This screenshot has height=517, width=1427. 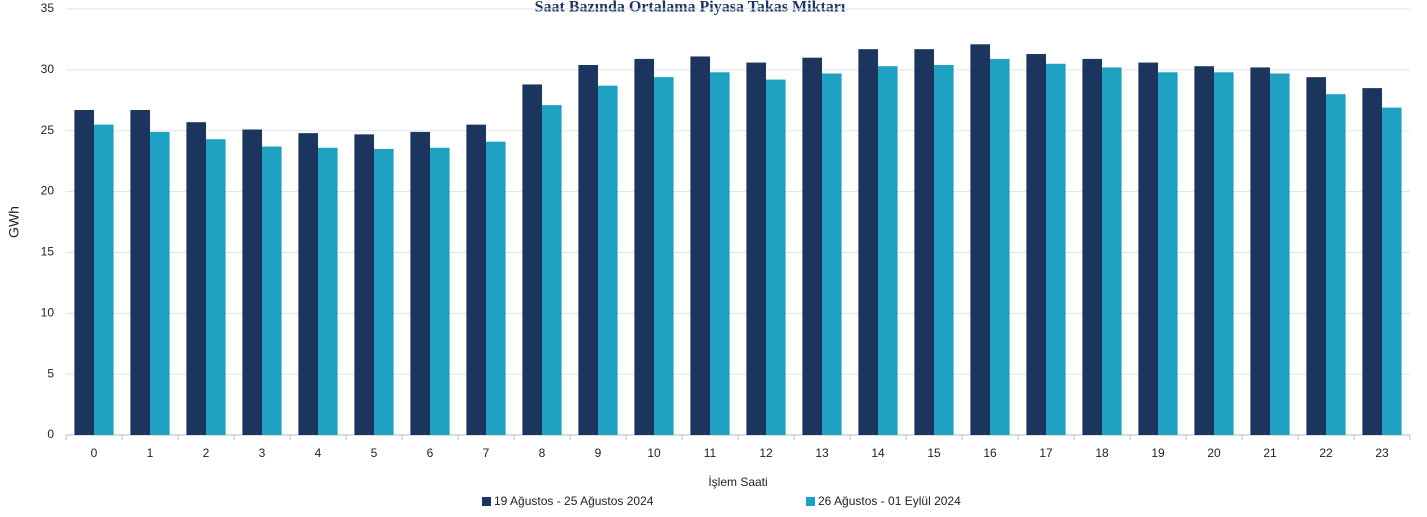 What do you see at coordinates (1046, 453) in the screenshot?
I see `x-tick-label: 17` at bounding box center [1046, 453].